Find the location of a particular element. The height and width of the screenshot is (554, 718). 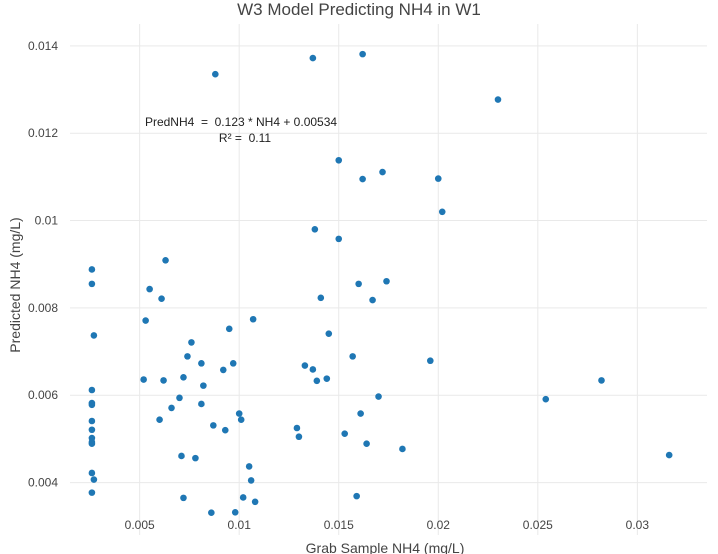

x-tick-label: 0.02 is located at coordinates (439, 525).